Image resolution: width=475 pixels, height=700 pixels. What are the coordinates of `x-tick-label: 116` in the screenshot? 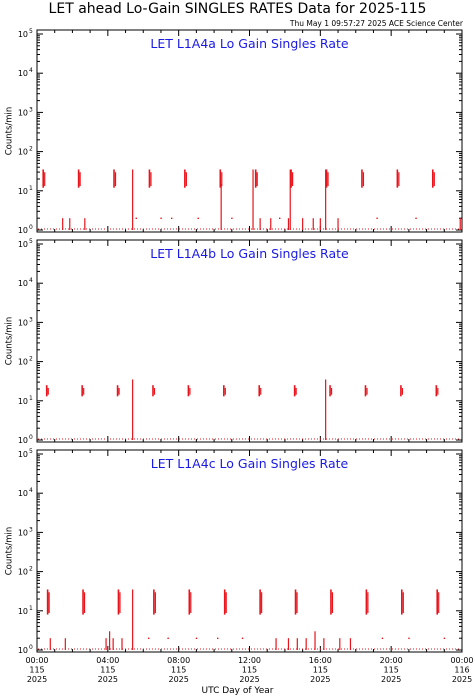 It's located at (461, 670).